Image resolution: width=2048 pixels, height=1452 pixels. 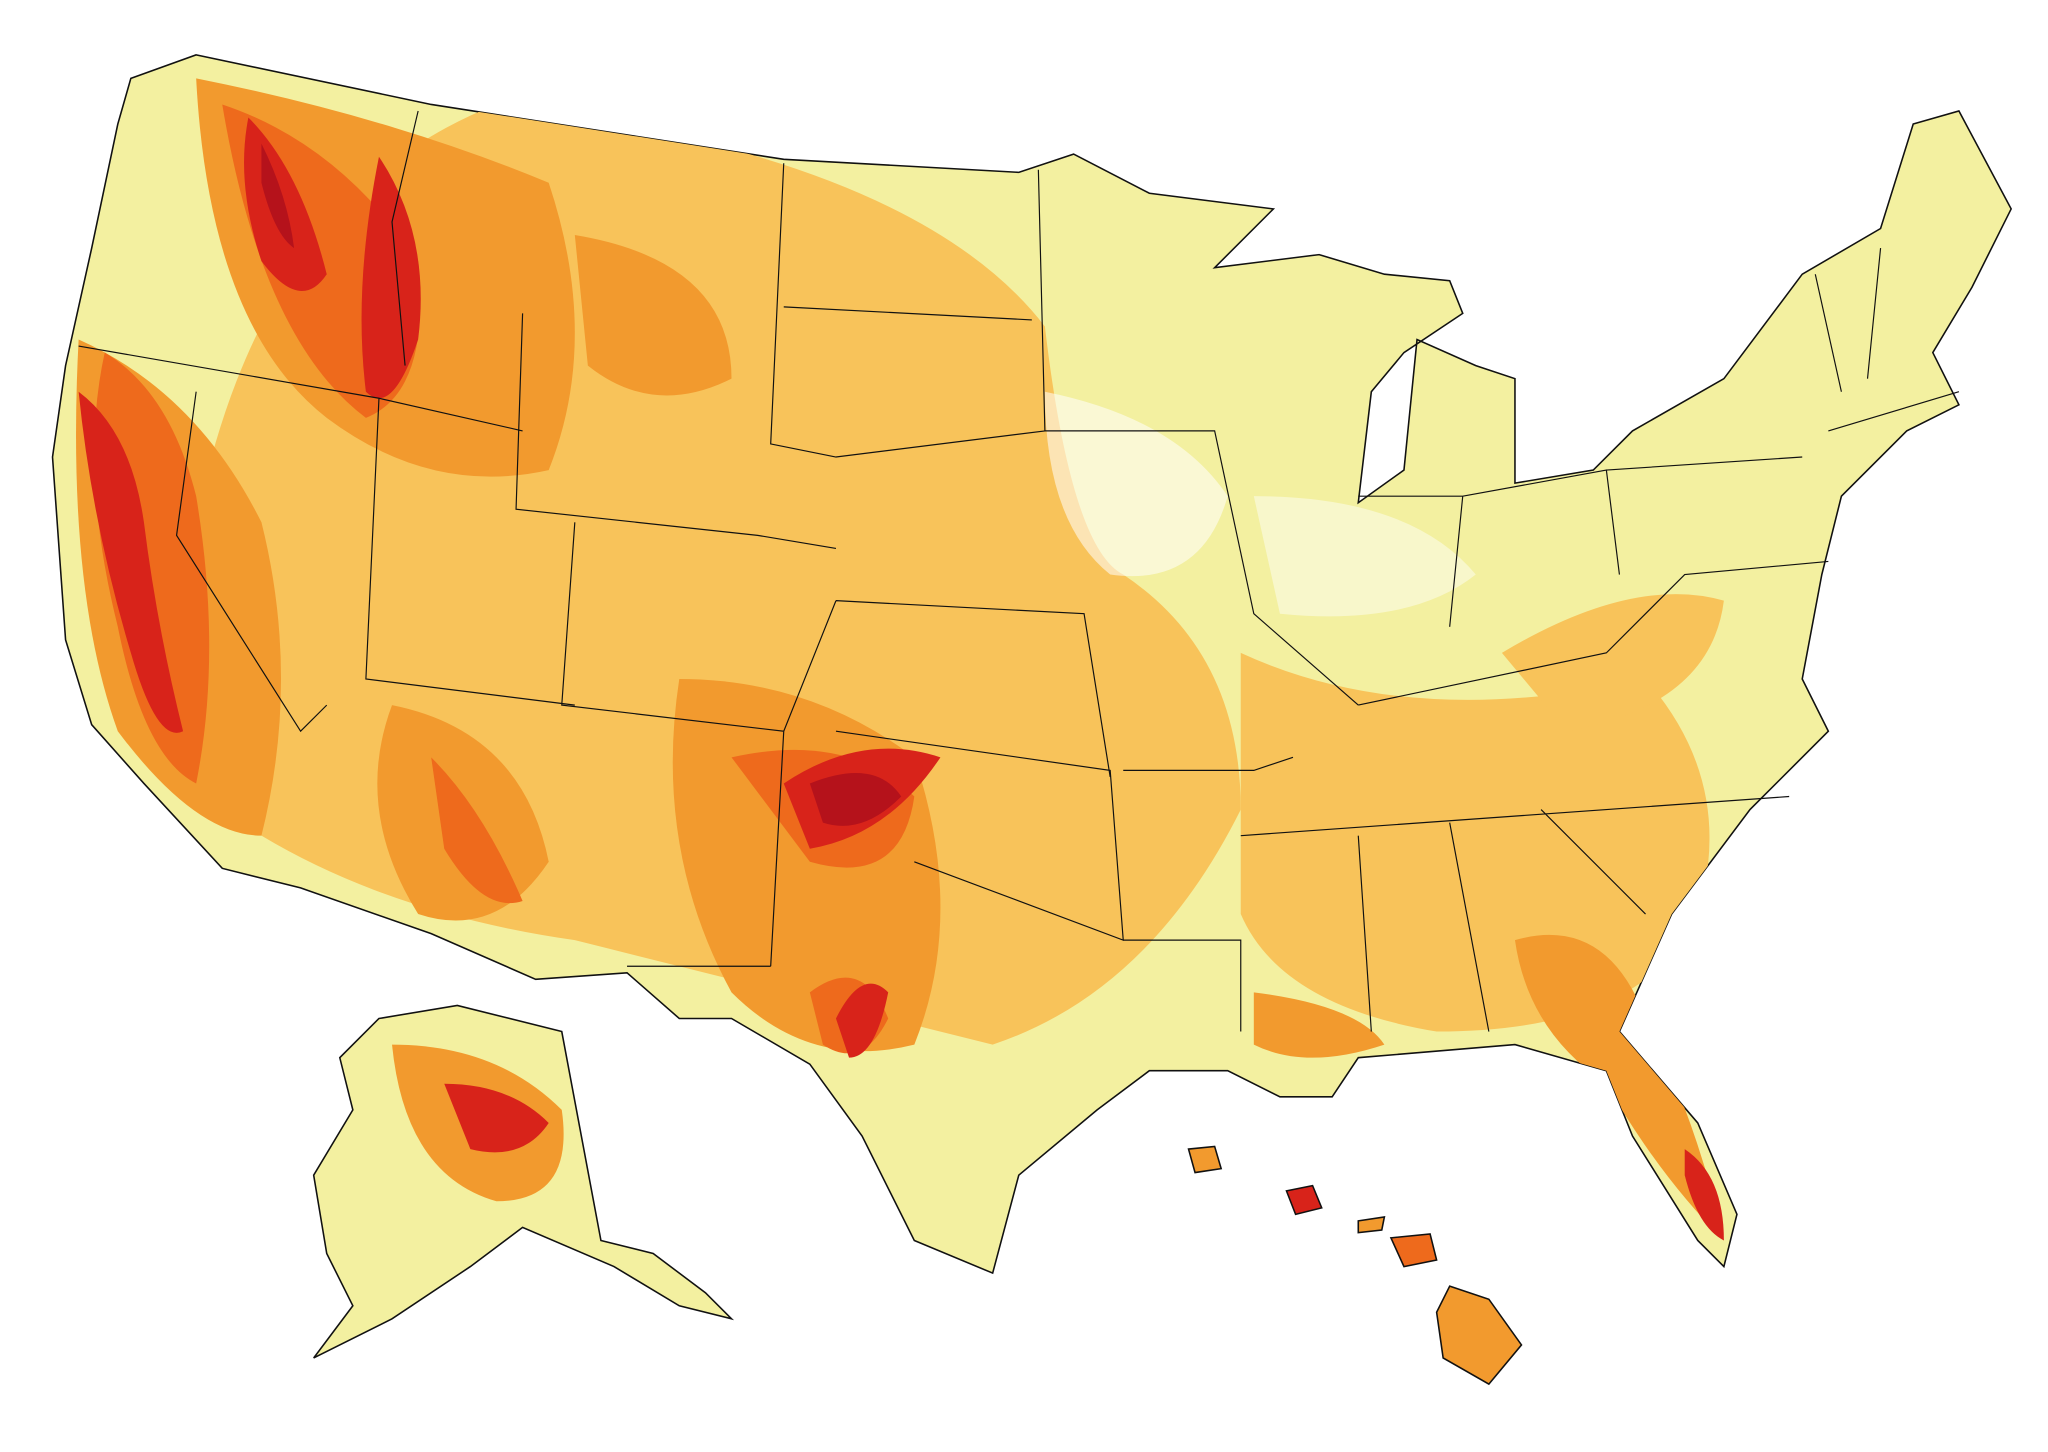 I want to click on hawaii, so click(x=1355, y=1265).